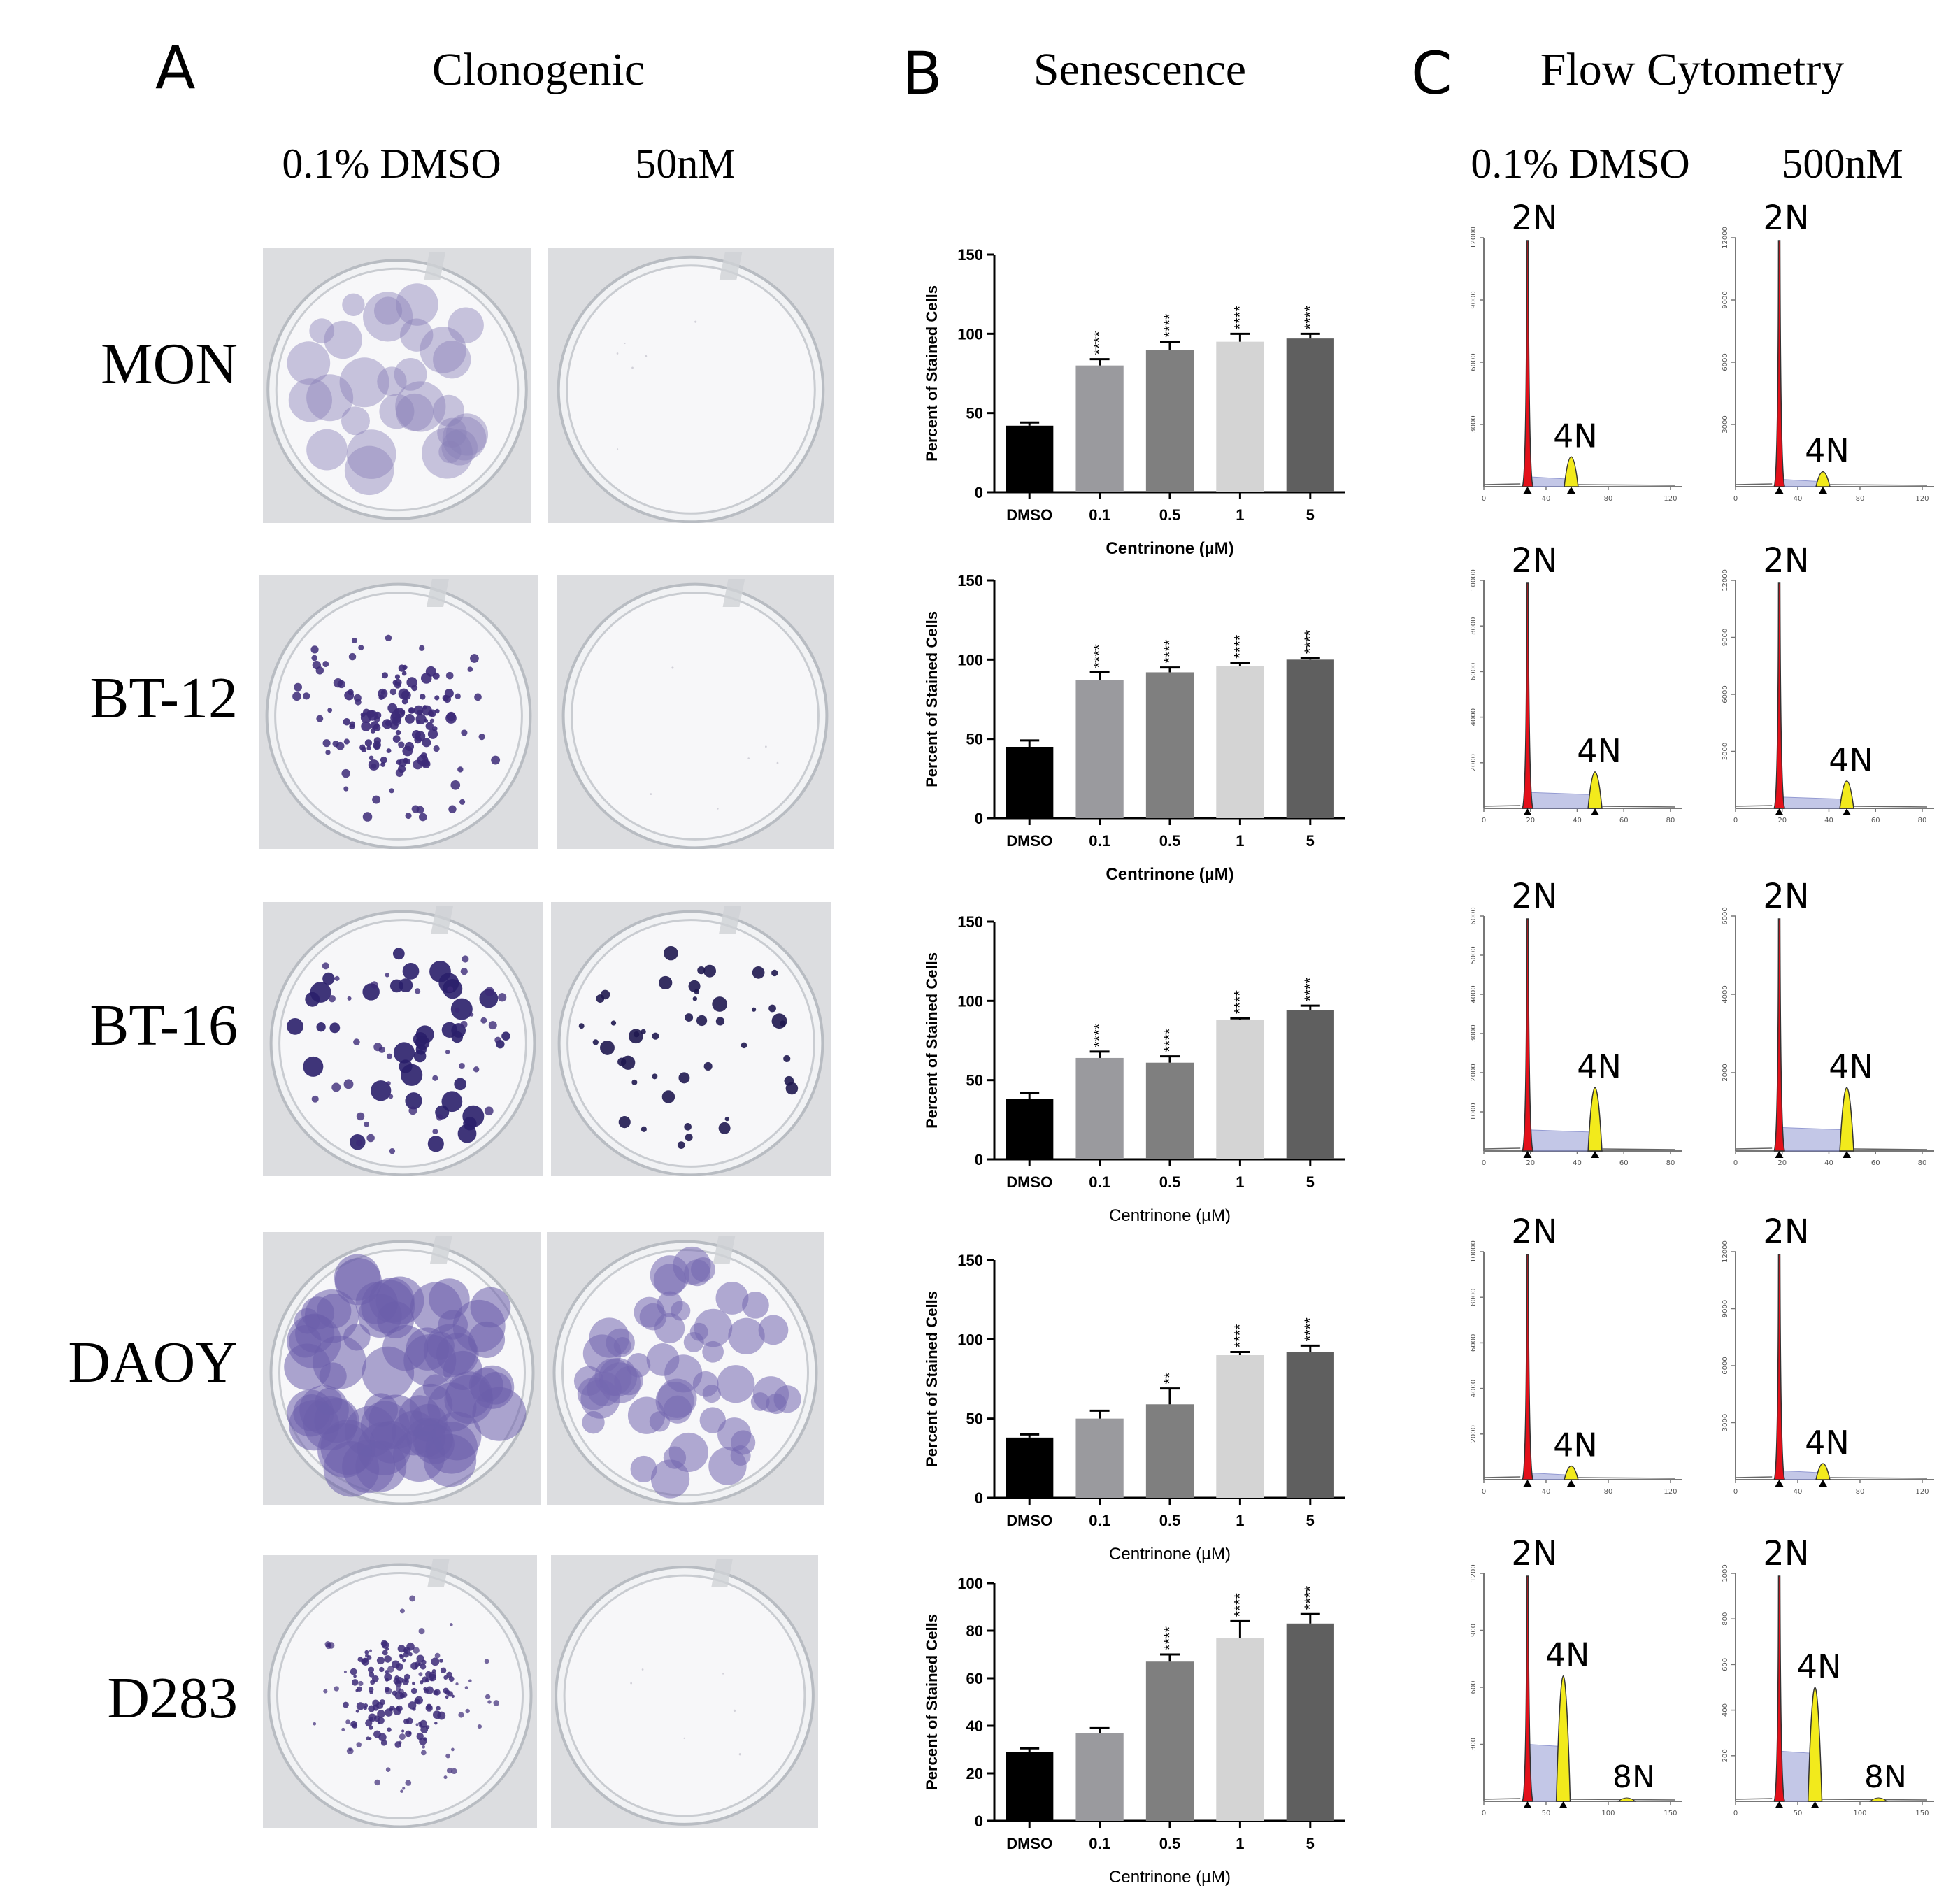 The width and height of the screenshot is (1960, 1895). What do you see at coordinates (974, 1631) in the screenshot?
I see `y-tick-label: 80` at bounding box center [974, 1631].